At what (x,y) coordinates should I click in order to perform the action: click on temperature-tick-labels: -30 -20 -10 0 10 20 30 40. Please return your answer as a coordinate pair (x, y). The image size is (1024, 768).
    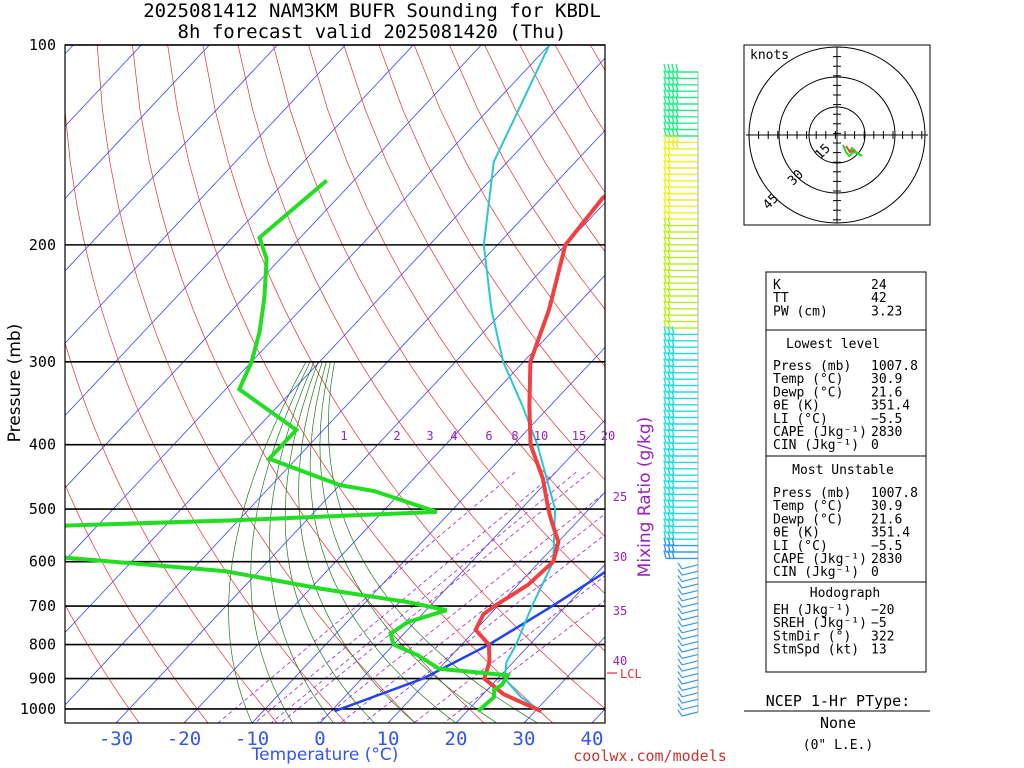
    Looking at the image, I should click on (351, 739).